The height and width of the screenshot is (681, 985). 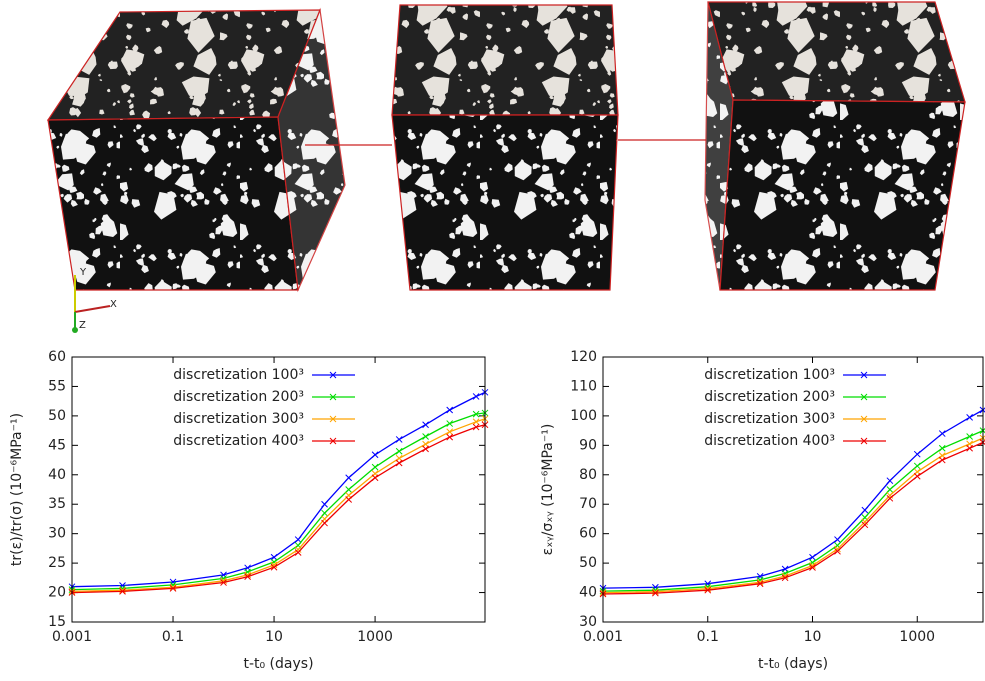 What do you see at coordinates (57, 622) in the screenshot?
I see `y-tick-label: 15` at bounding box center [57, 622].